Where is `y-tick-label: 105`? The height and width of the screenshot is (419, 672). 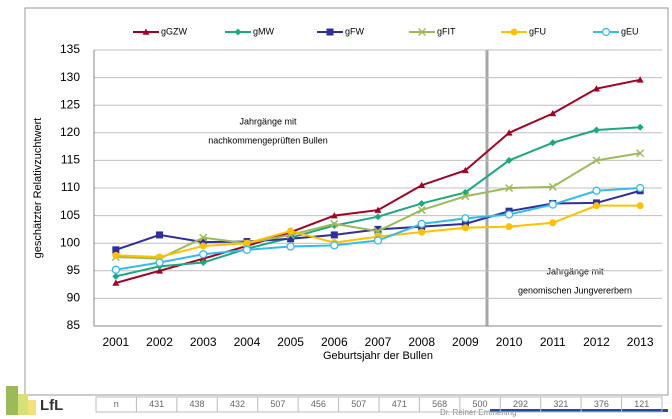
y-tick-label: 105 is located at coordinates (70, 215).